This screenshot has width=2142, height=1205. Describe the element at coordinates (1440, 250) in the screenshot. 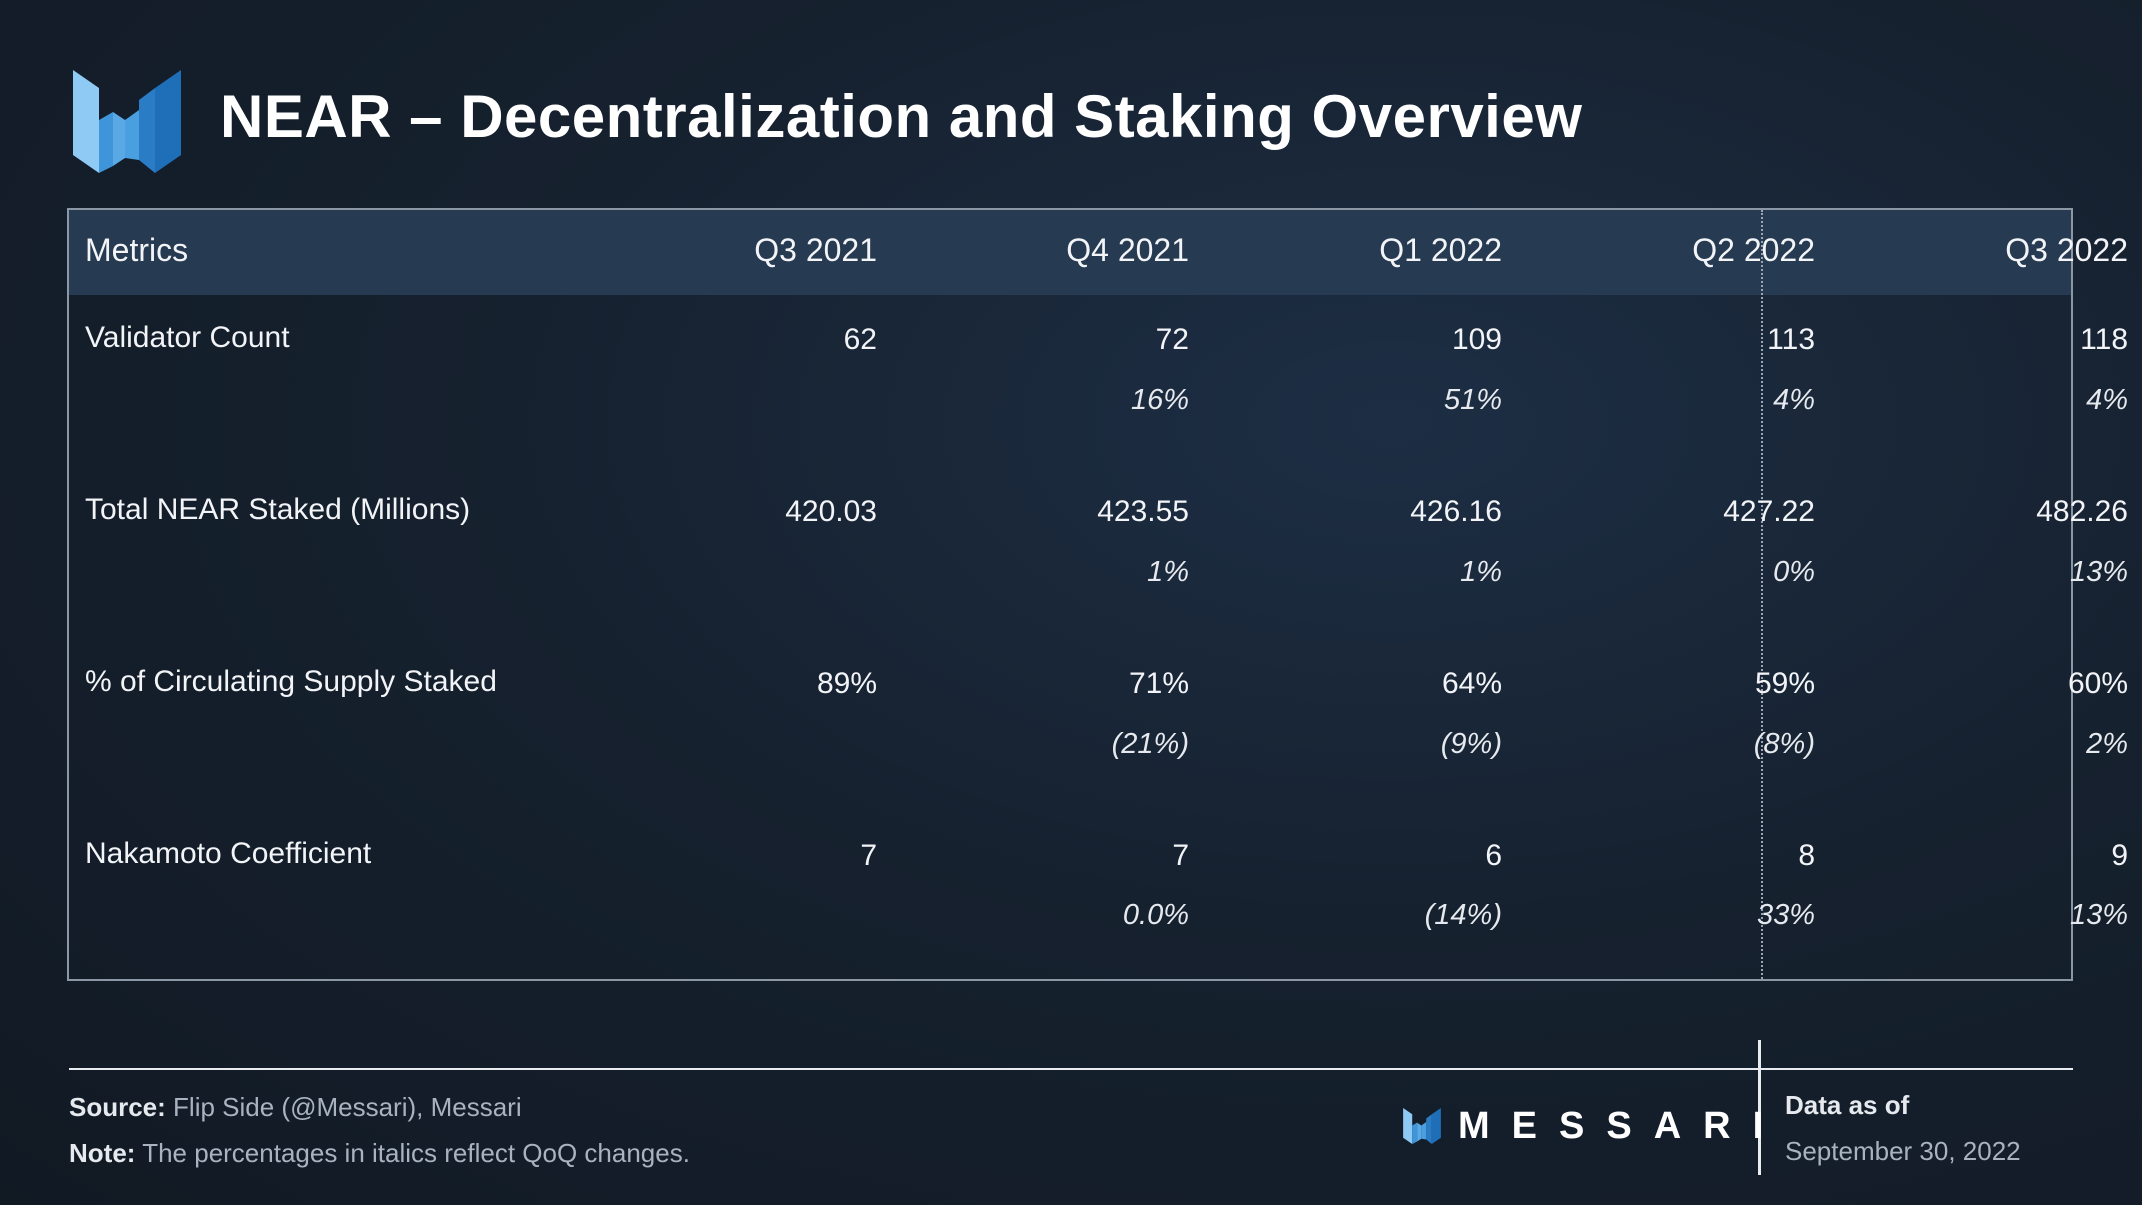

I see `col-header-q1-2022: Q1 2022` at that location.